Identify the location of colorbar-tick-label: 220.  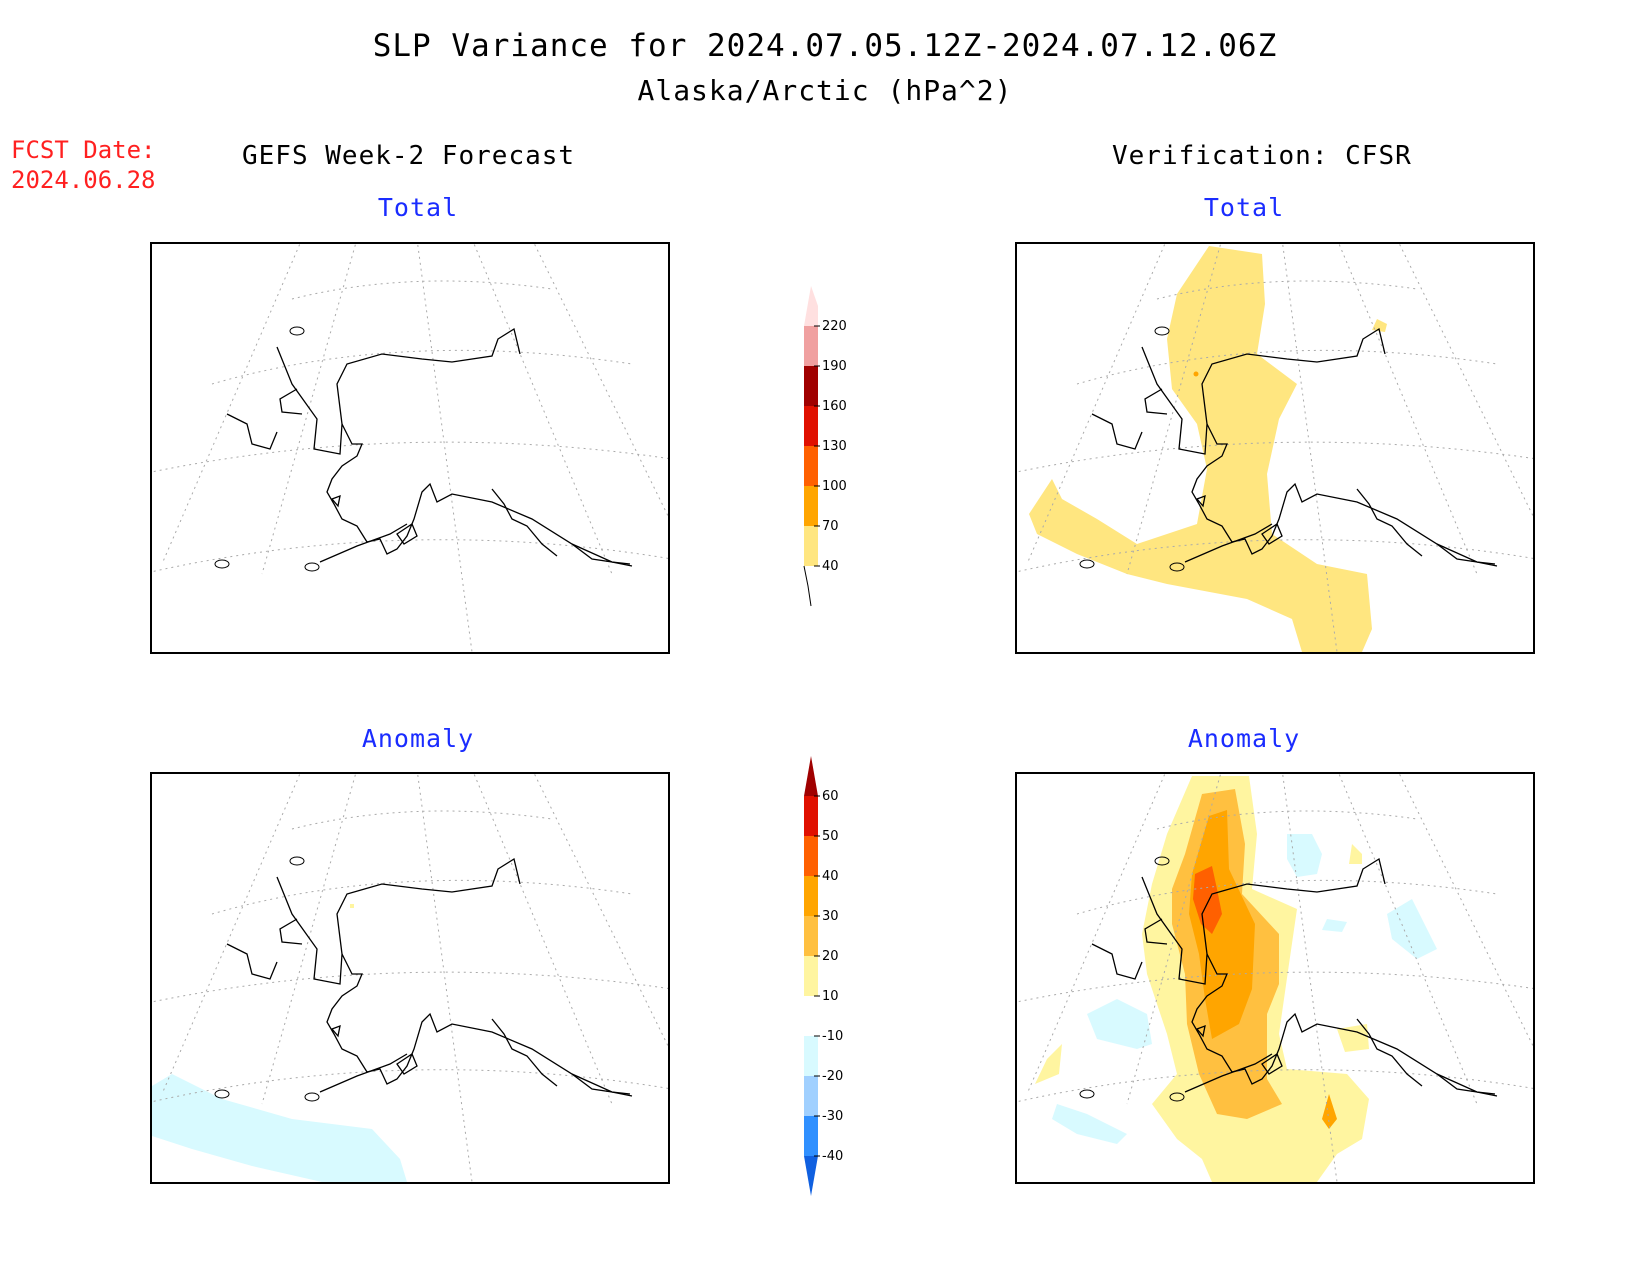
(834, 326).